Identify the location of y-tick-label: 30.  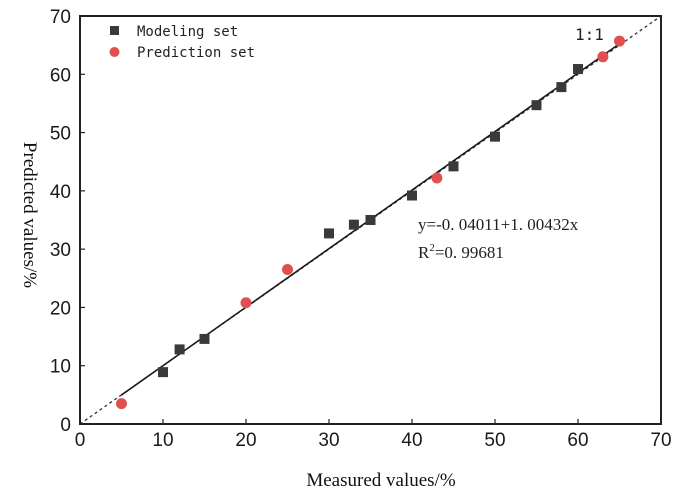
(60, 250).